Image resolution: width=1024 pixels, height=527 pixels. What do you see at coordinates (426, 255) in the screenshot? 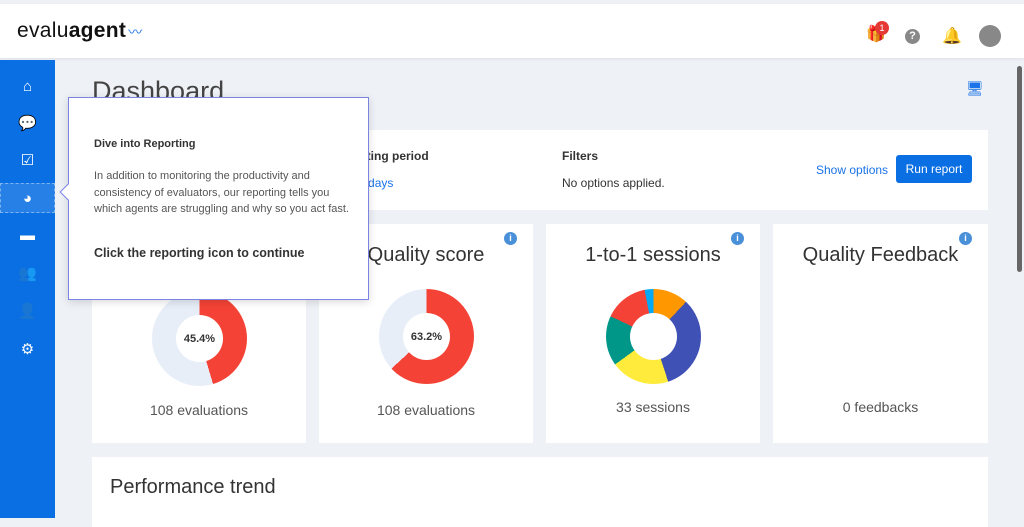
I see `card-title: Quality score` at bounding box center [426, 255].